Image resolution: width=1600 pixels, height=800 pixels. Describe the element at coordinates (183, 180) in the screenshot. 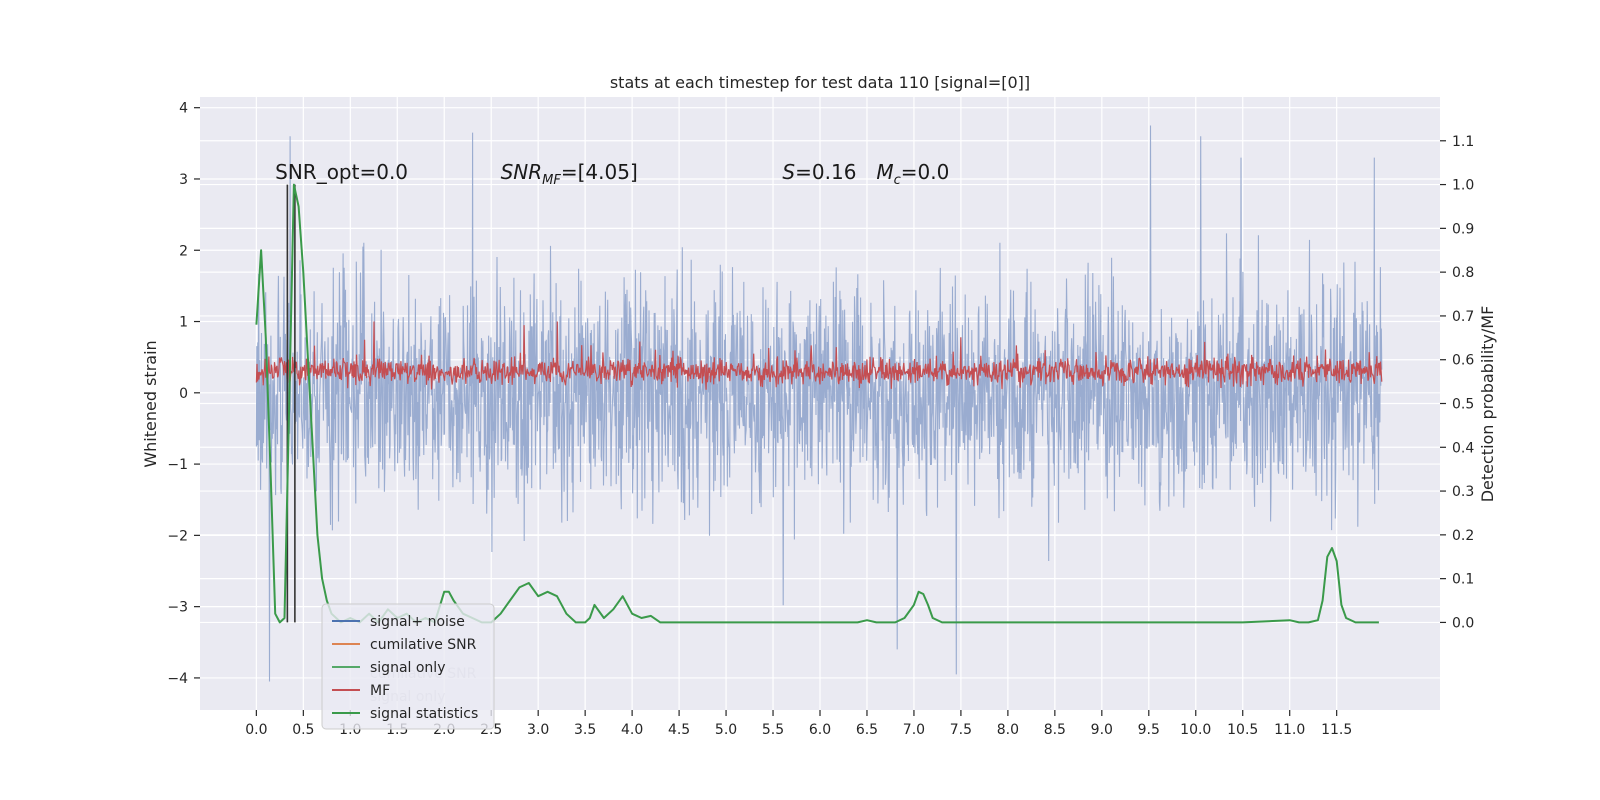

I see `y-tick-label: 3` at that location.